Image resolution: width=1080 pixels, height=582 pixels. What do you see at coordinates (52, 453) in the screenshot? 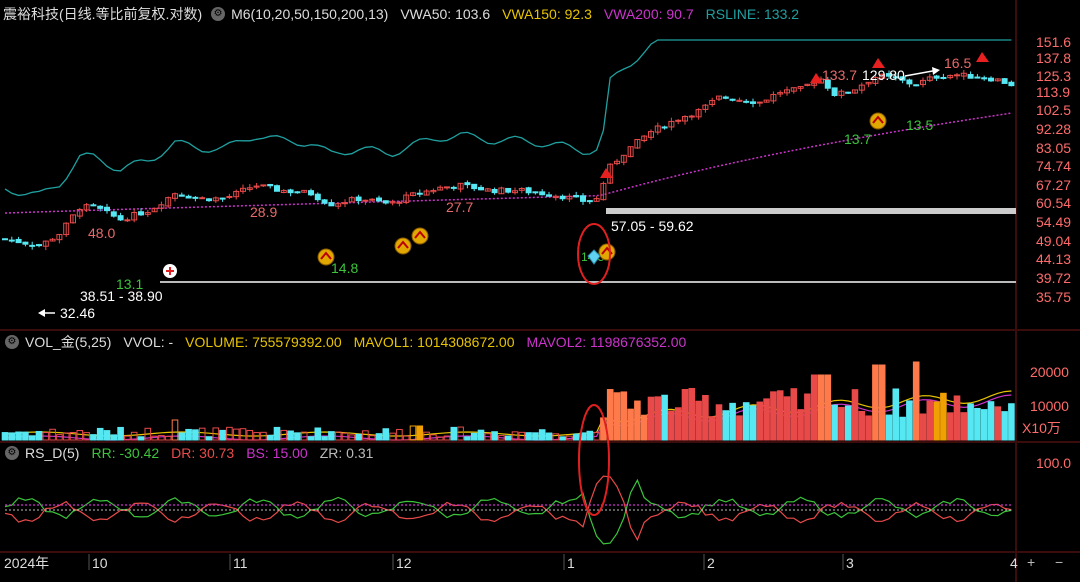
I see `rs-name: RS_D(5)` at bounding box center [52, 453].